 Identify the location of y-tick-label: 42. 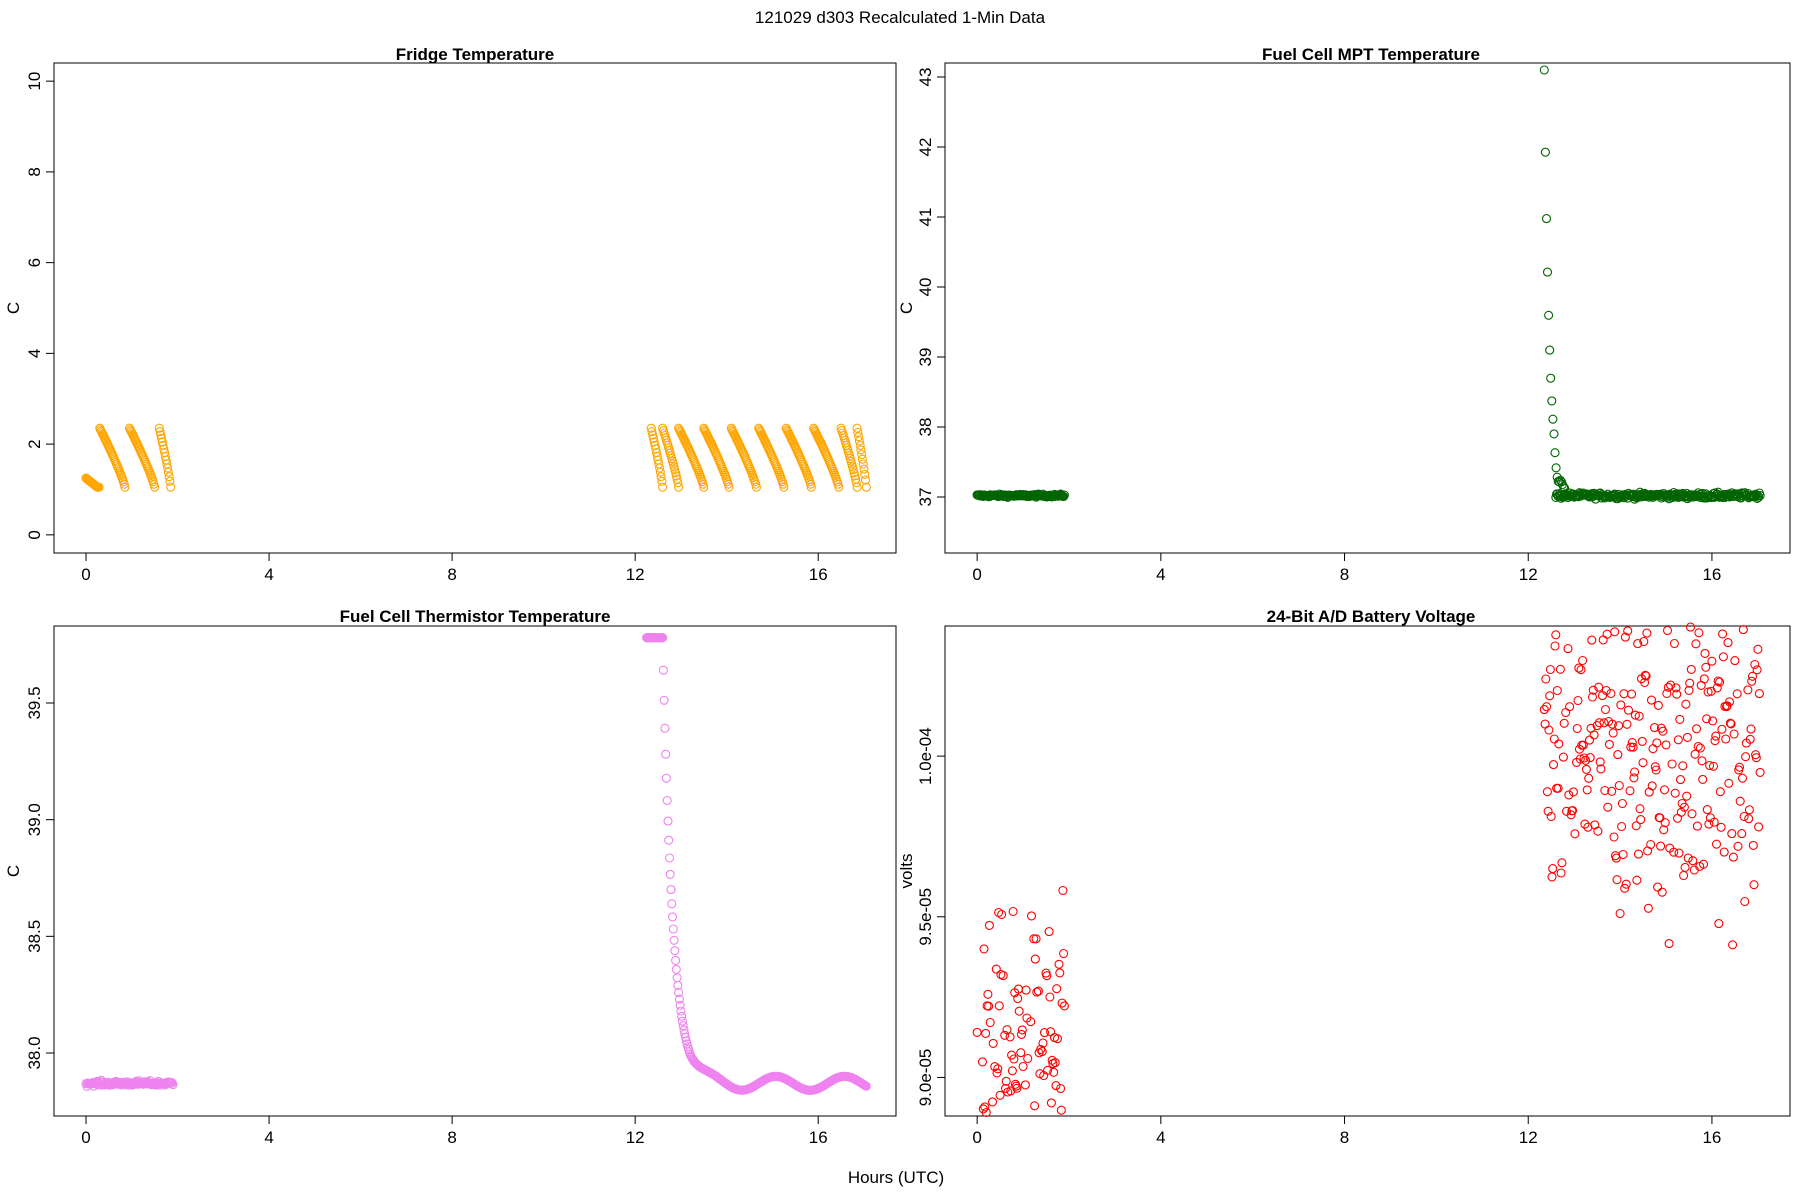
(925, 147).